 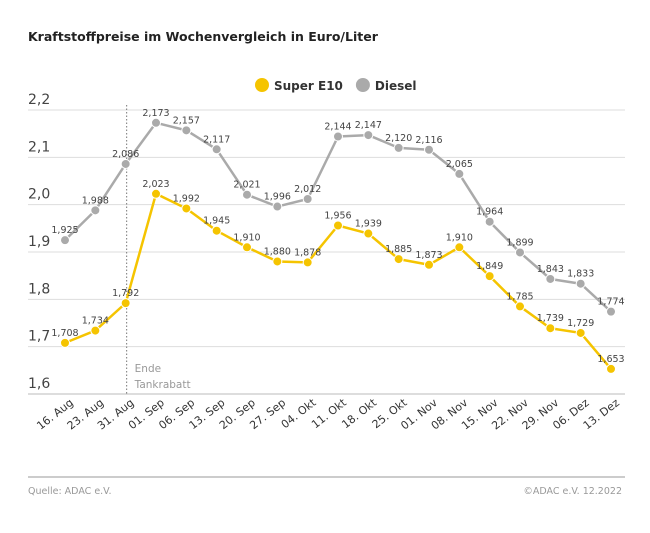 I want to click on data-label: 1,729, so click(x=580, y=323).